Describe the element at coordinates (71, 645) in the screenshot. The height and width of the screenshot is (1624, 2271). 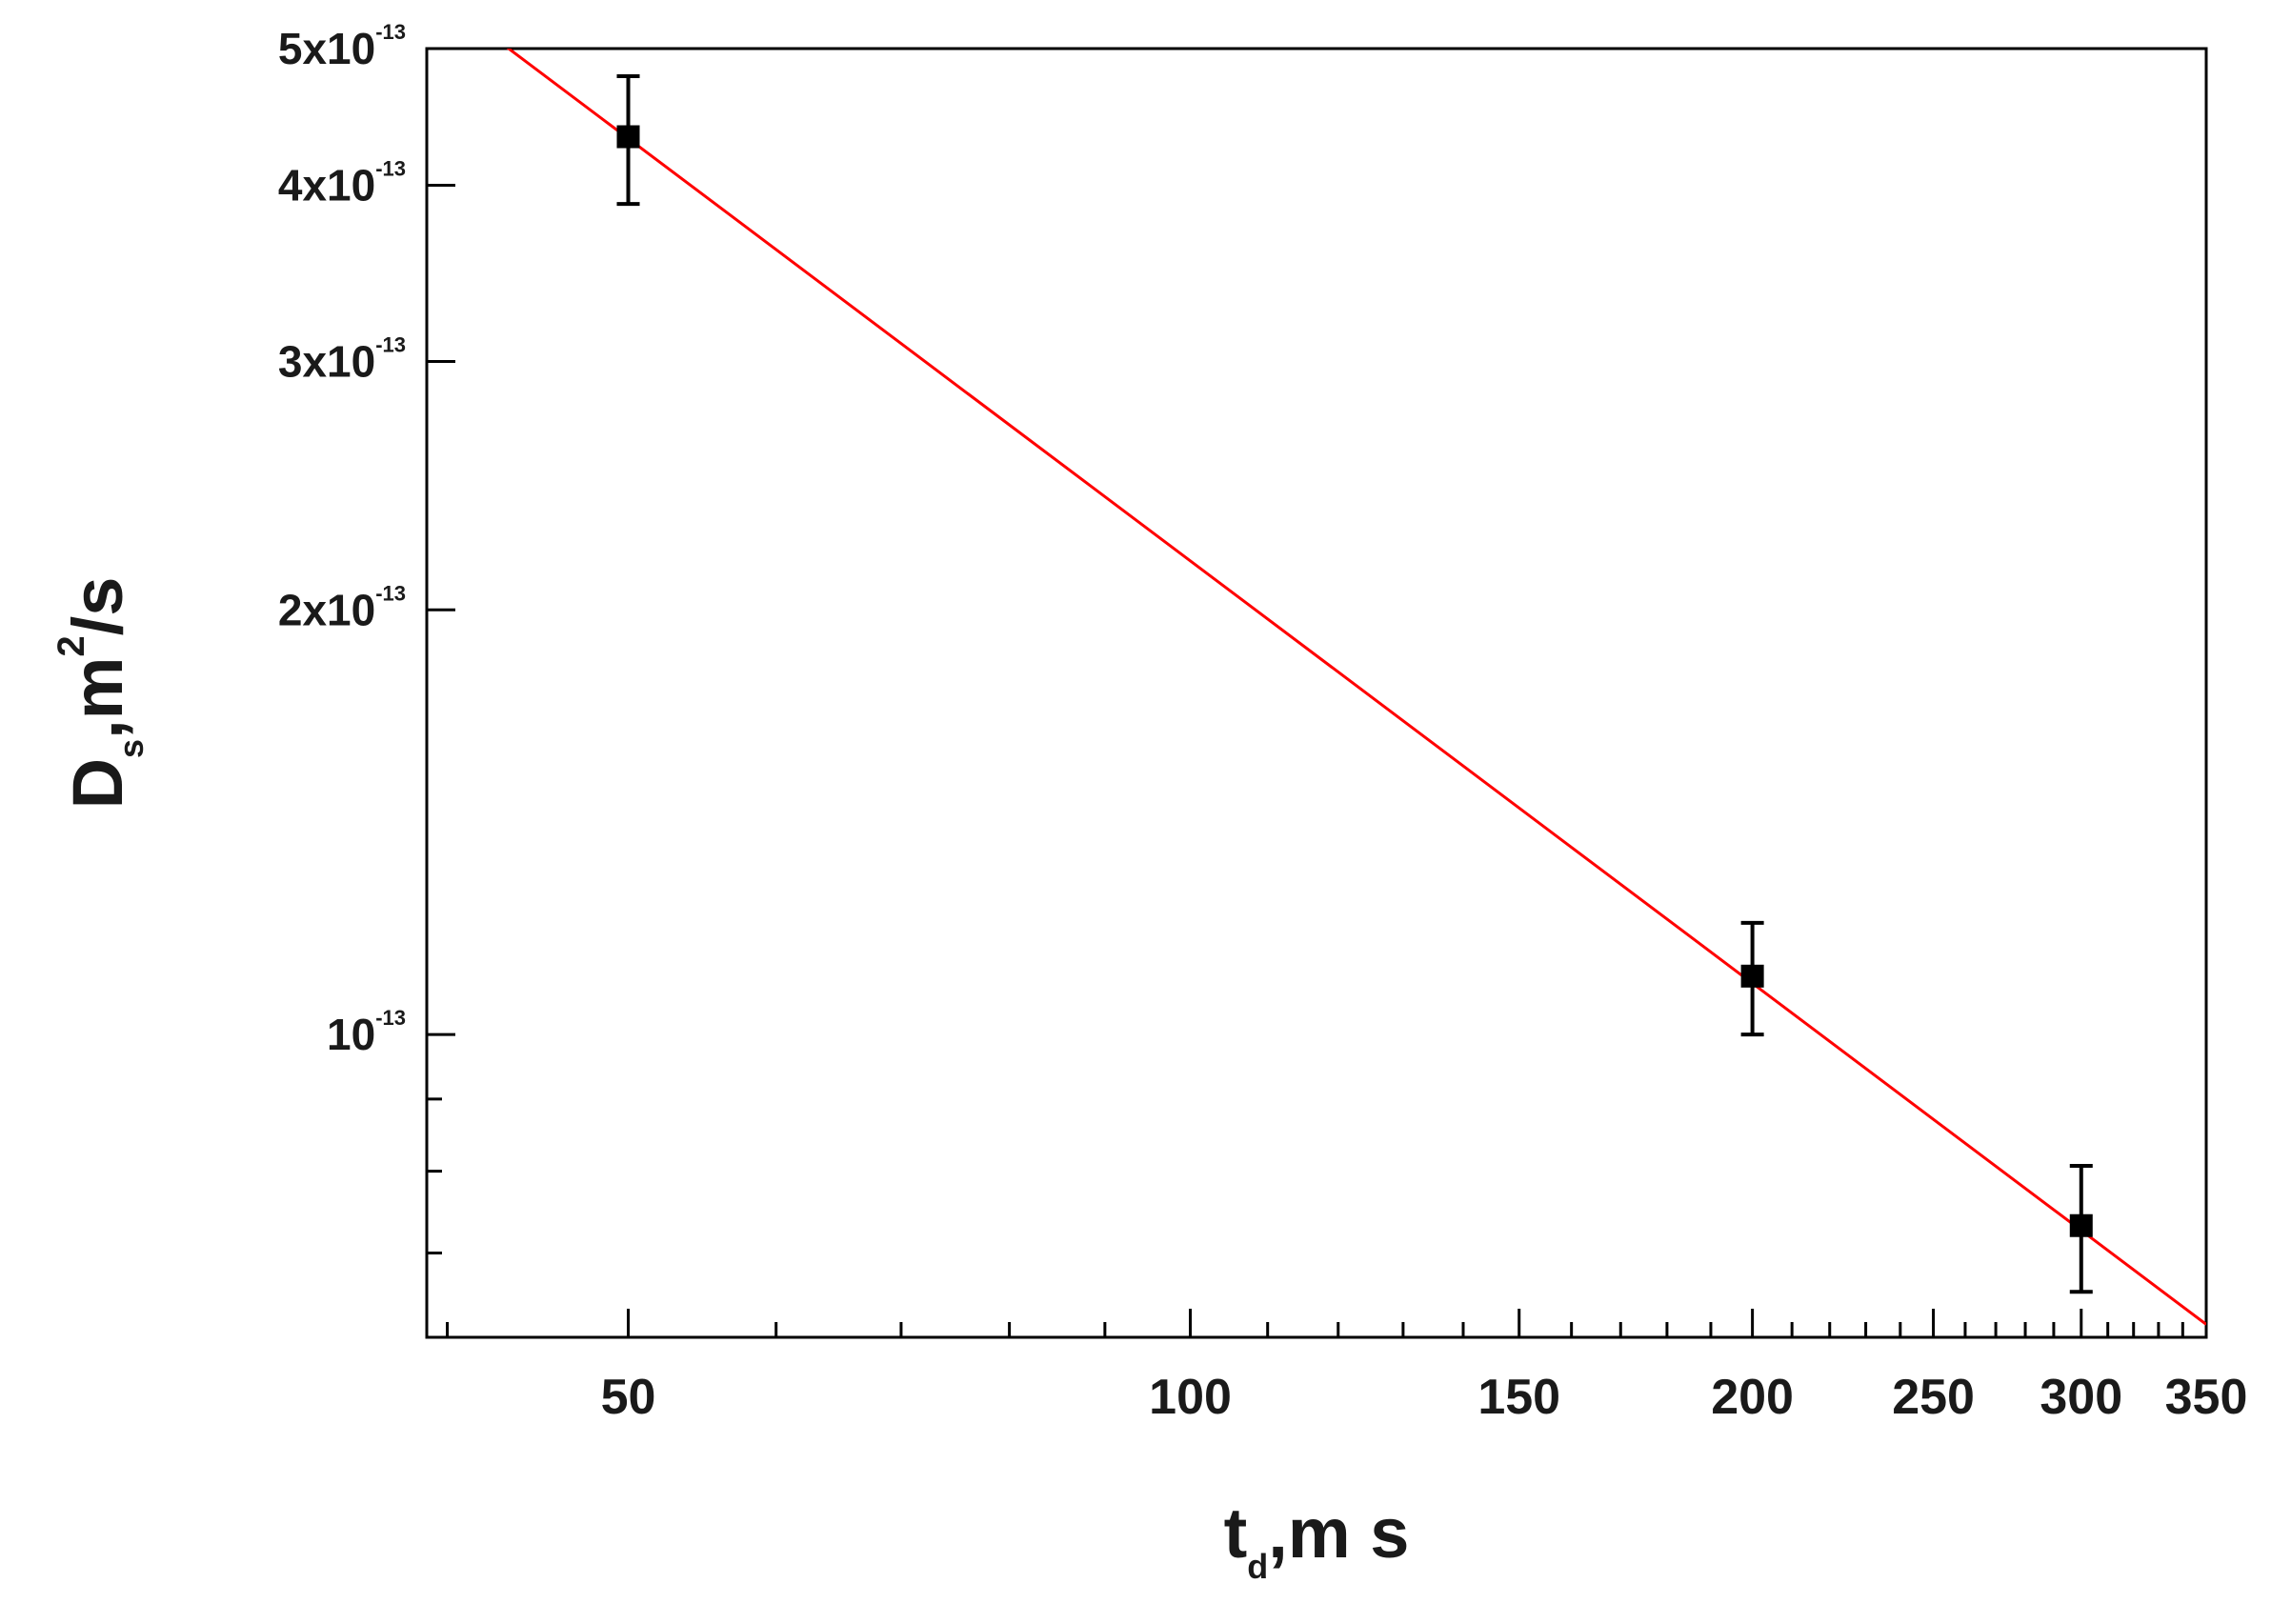
I see `y-axis-label-part: 2` at that location.